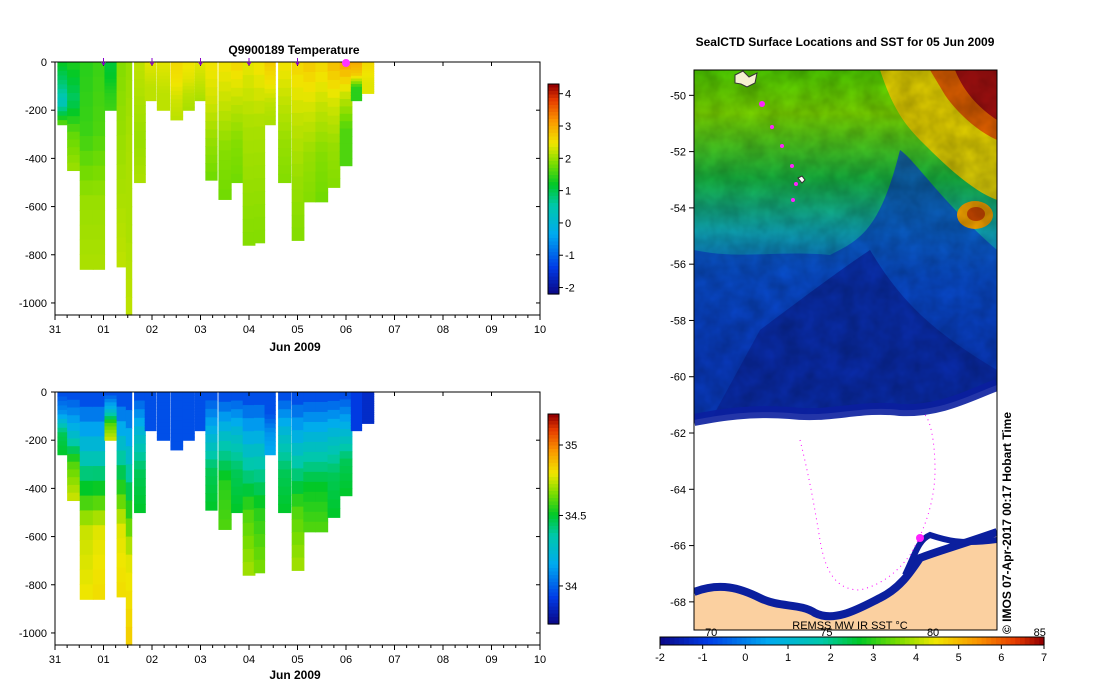 This screenshot has height=700, width=1099. Describe the element at coordinates (571, 587) in the screenshot. I see `colorbar-tick-label: 34` at that location.